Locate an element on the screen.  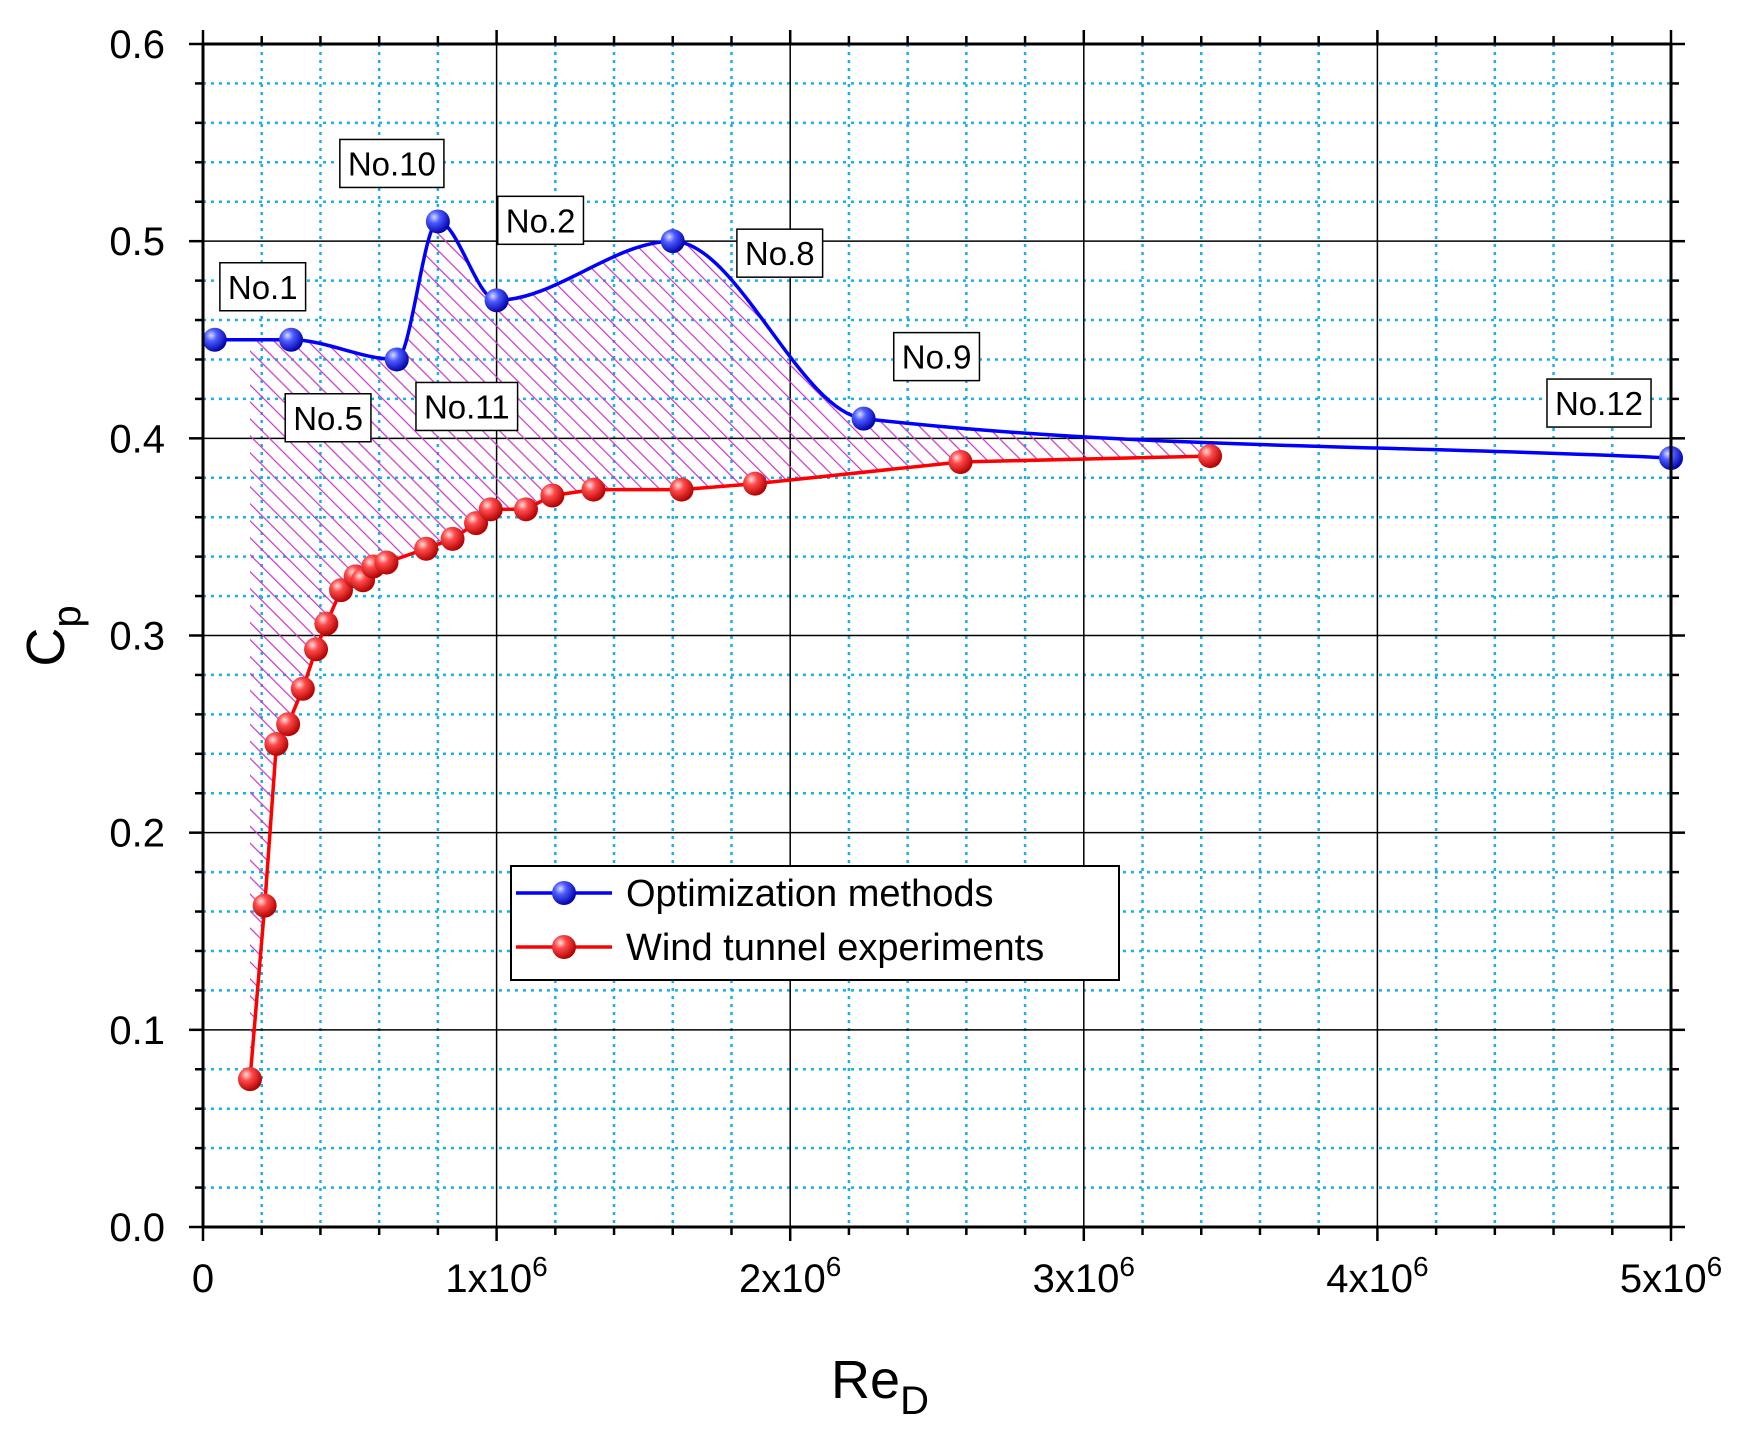
annotation-label: No.11 is located at coordinates (467, 406).